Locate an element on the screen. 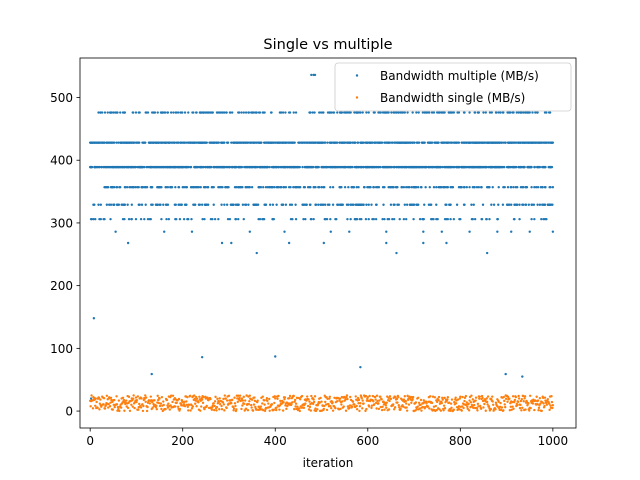 This screenshot has width=640, height=480. legend-box is located at coordinates (453, 87).